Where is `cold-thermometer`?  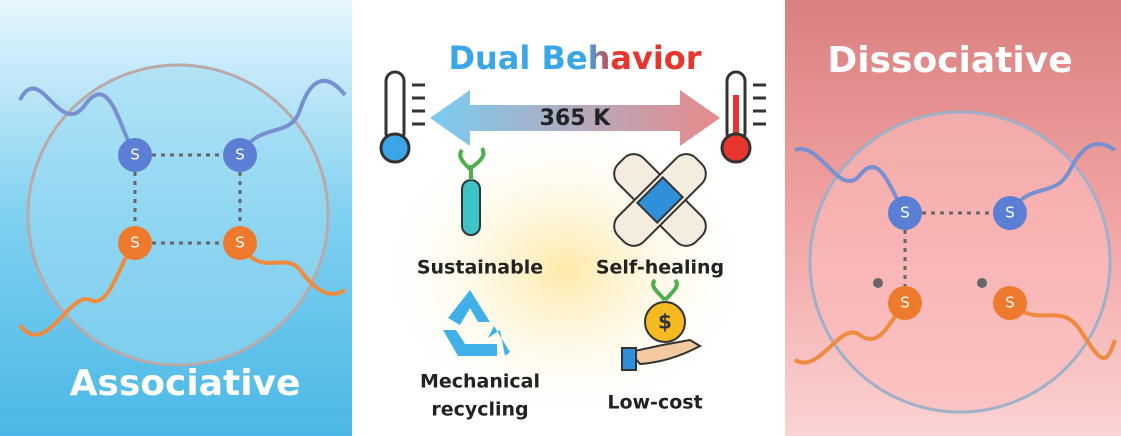 cold-thermometer is located at coordinates (402, 117).